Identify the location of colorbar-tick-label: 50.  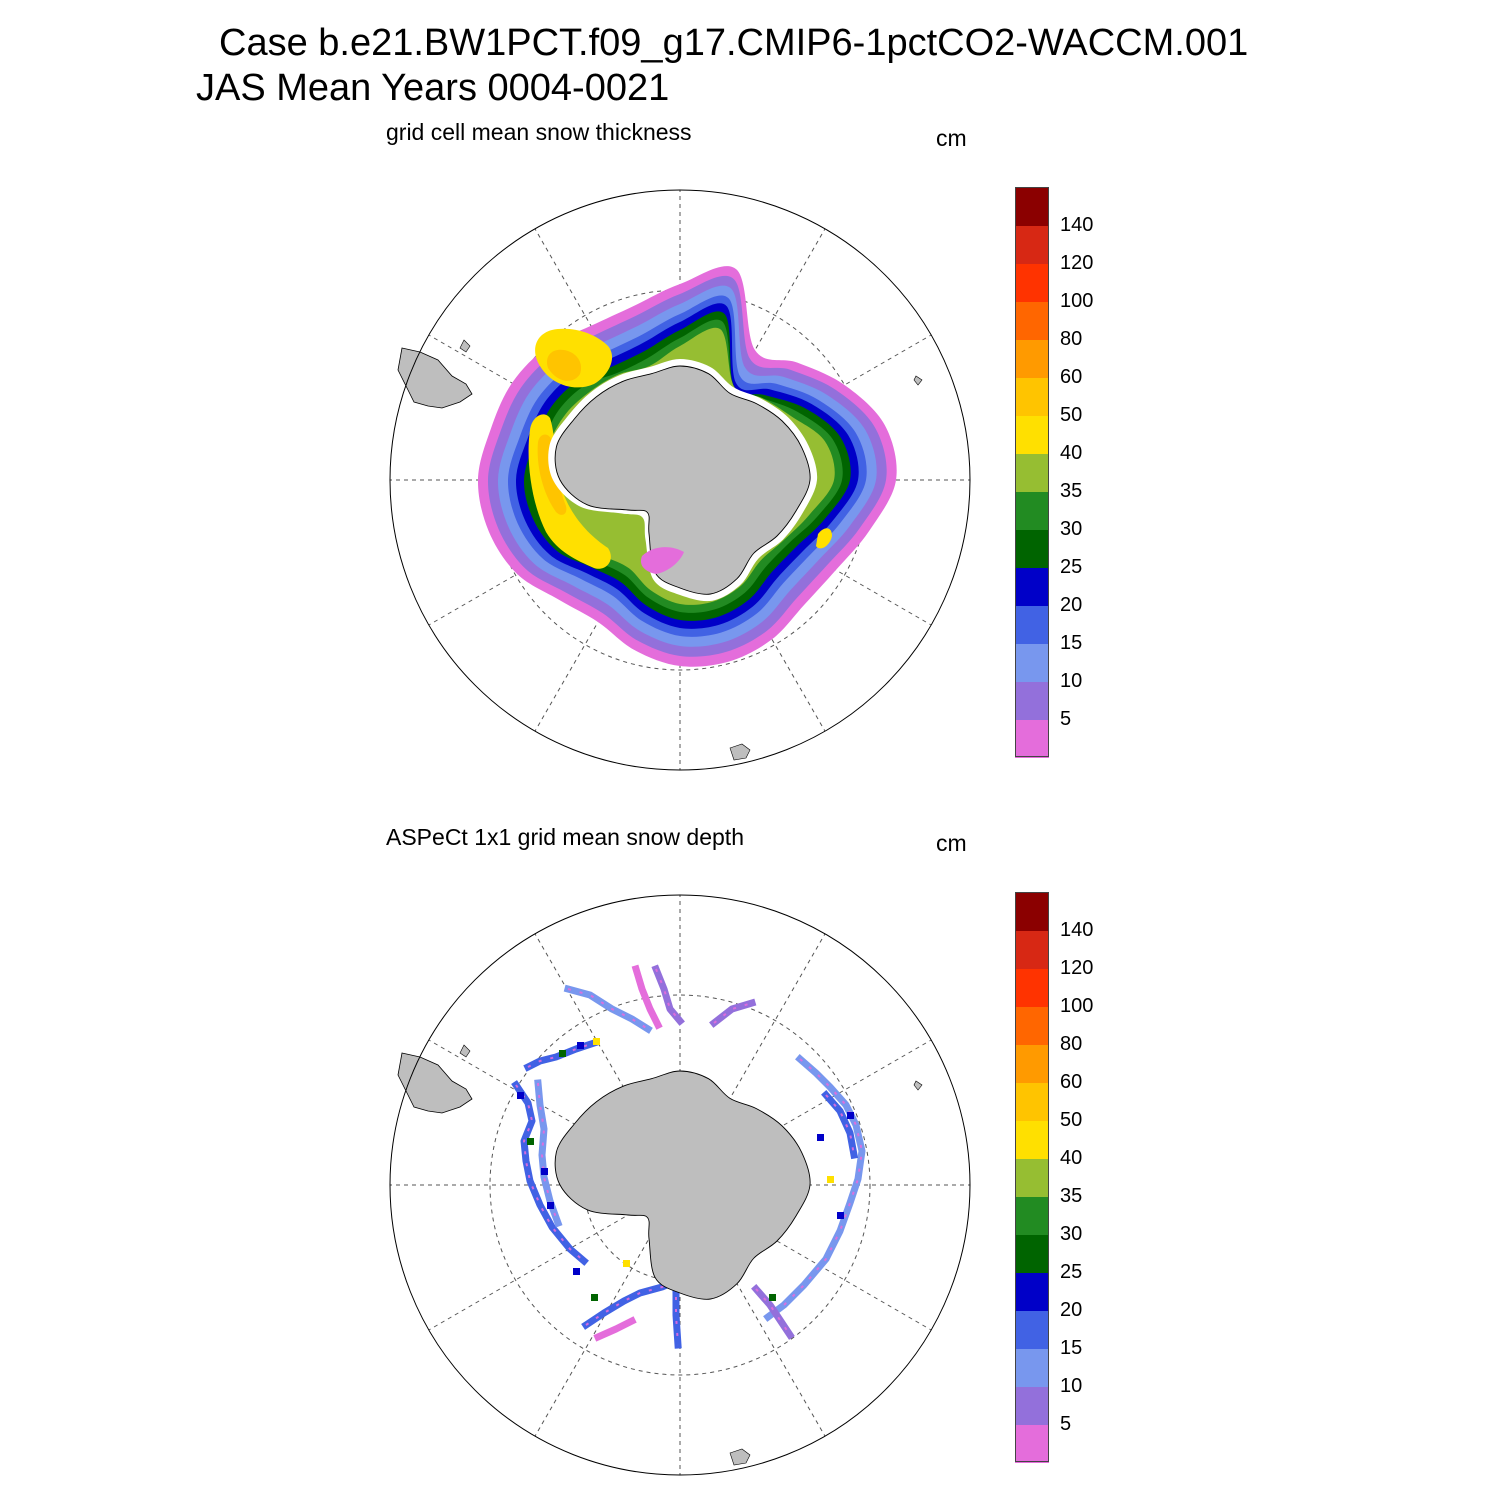
(1071, 415).